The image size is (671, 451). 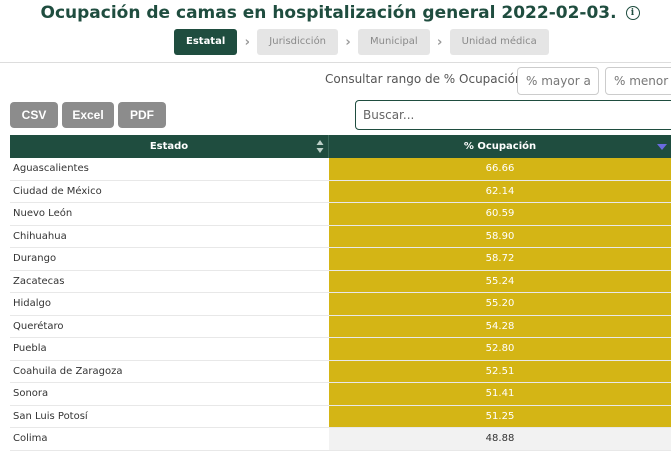 I want to click on cell-ocupacion: 51.41, so click(x=500, y=394).